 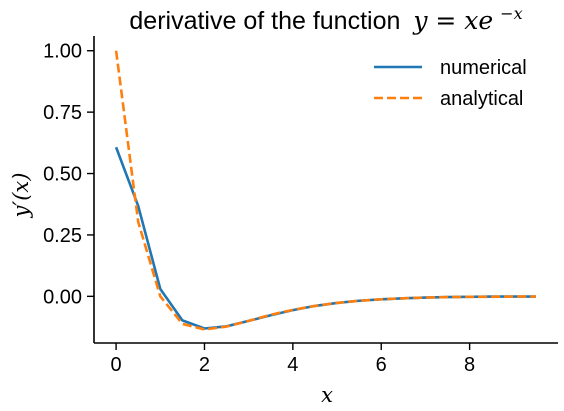 I want to click on x-tick-label: 2, so click(x=204, y=365).